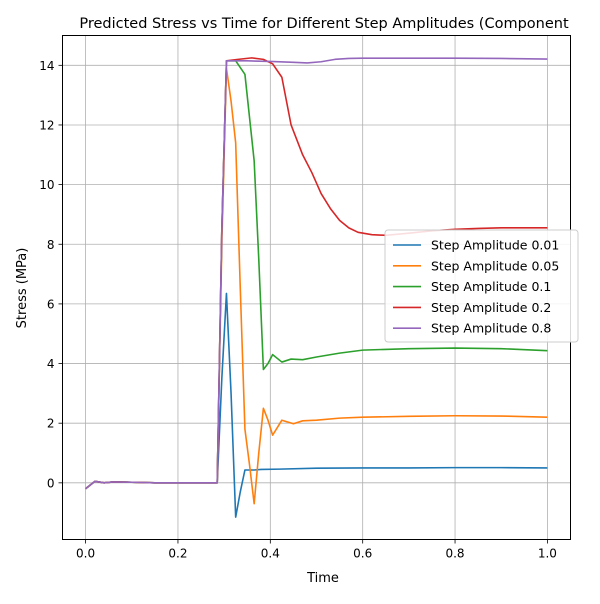 This screenshot has height=604, width=600. Describe the element at coordinates (491, 307) in the screenshot. I see `legend-label: Step Amplitude 0.2` at that location.